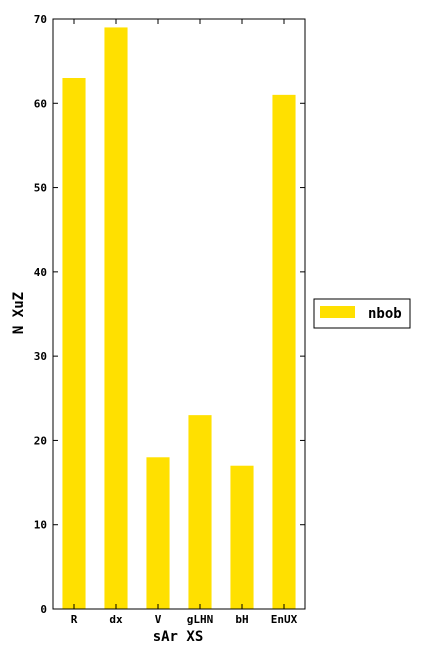  I want to click on legend: nbob, so click(362, 313).